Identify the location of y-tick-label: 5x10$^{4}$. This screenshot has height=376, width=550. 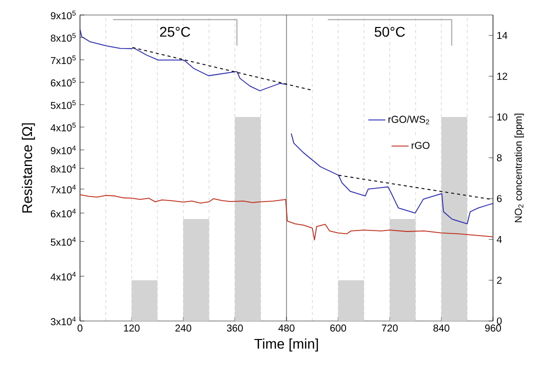
(63, 241).